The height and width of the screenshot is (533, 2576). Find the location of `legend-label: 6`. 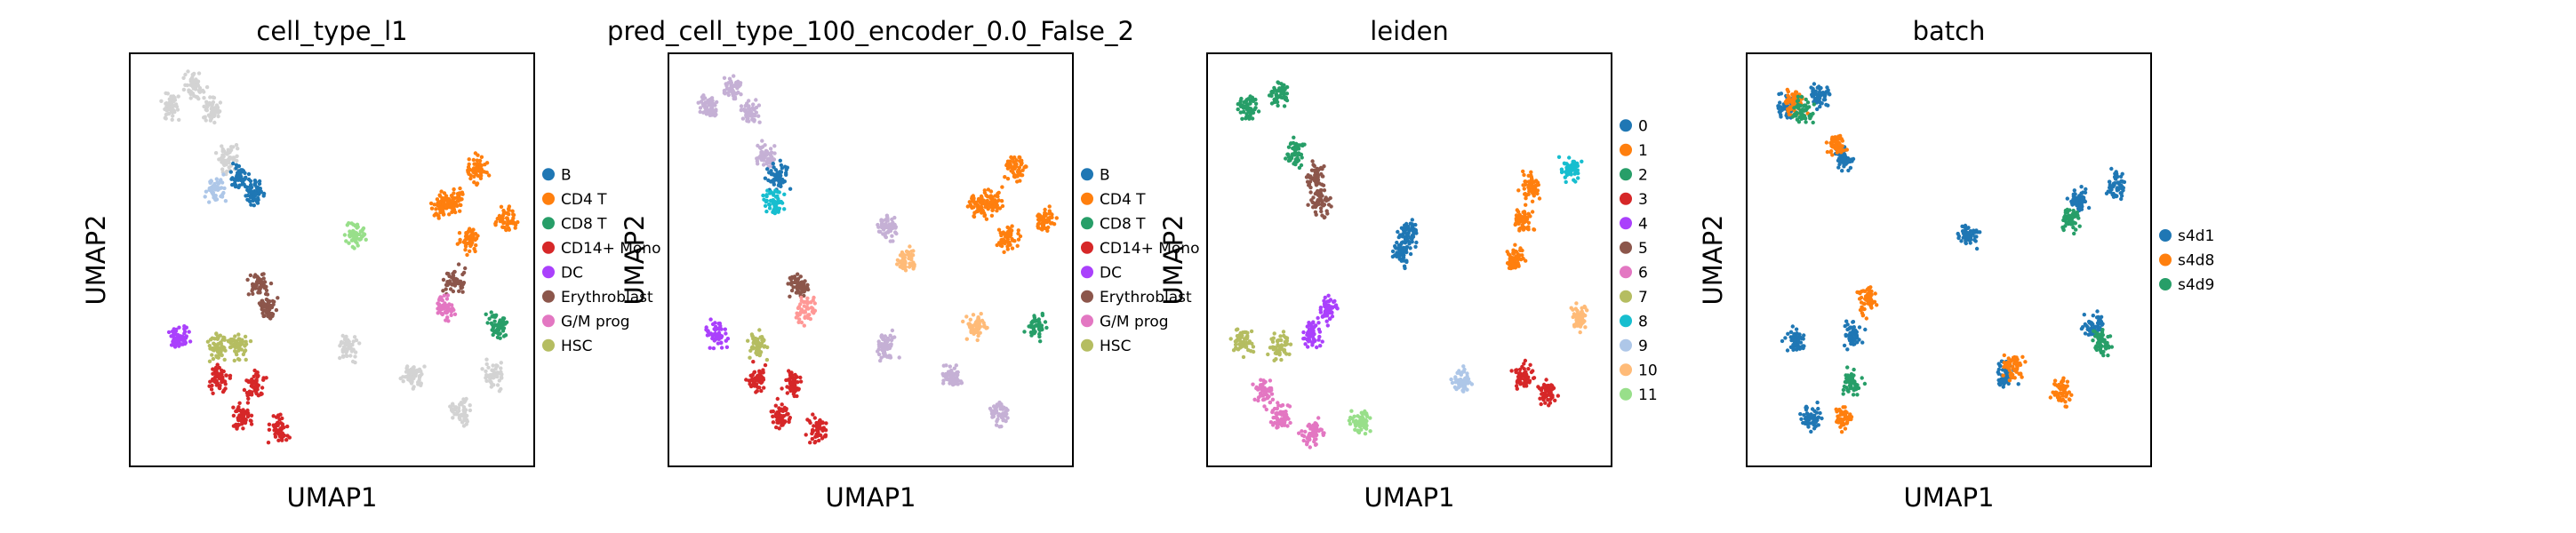

legend-label: 6 is located at coordinates (1643, 273).